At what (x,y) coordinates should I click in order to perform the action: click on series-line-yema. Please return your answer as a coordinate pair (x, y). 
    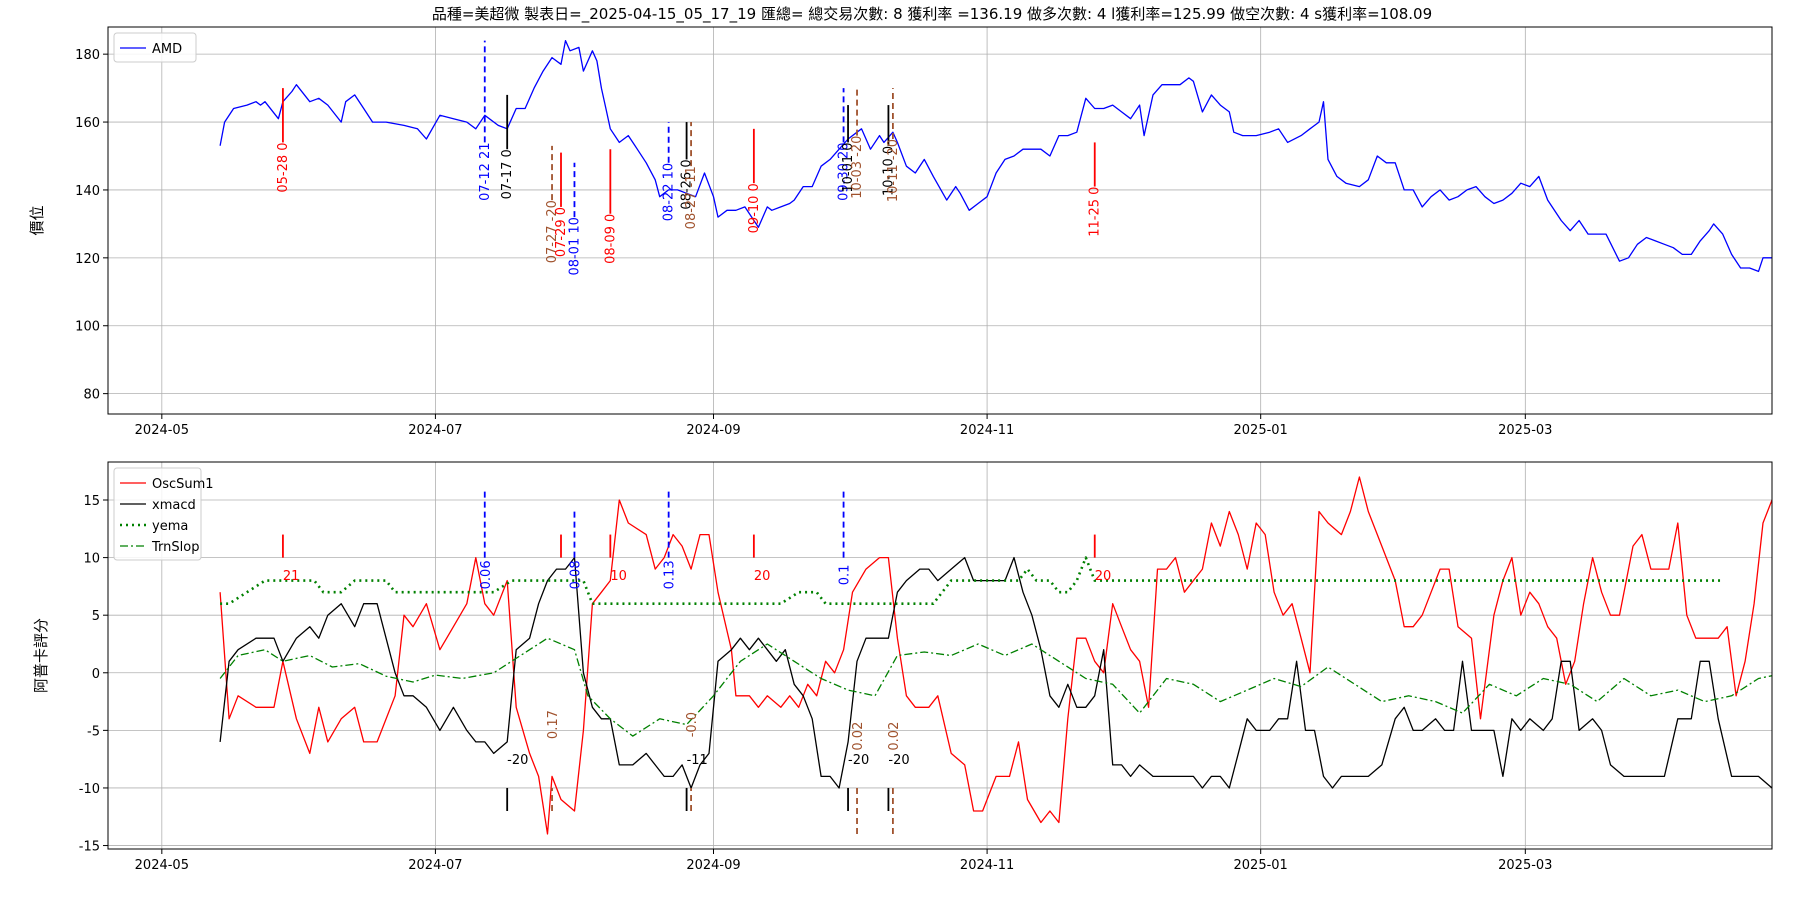
    Looking at the image, I should click on (971, 581).